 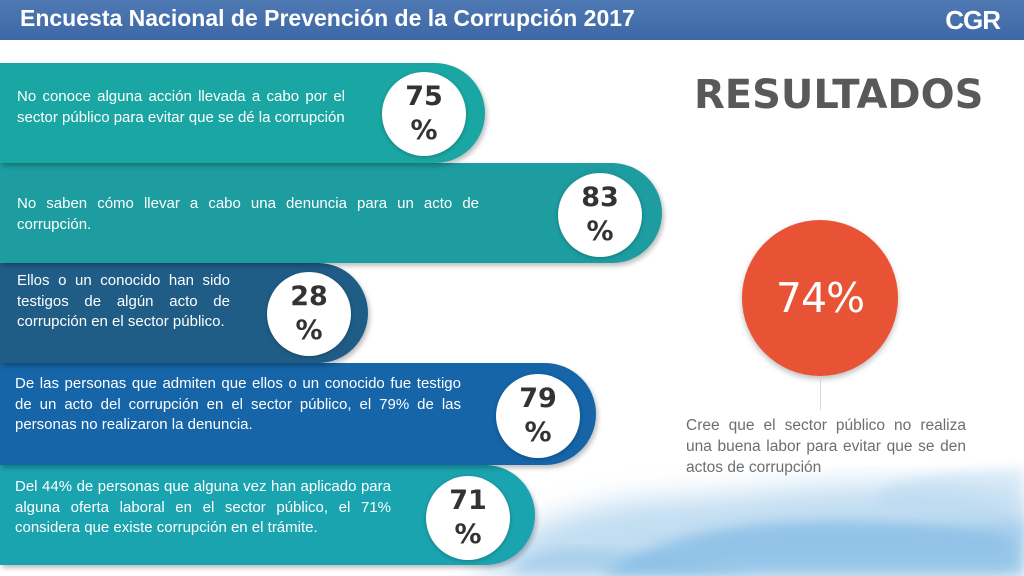 What do you see at coordinates (973, 20) in the screenshot?
I see `cgr-logo: CGR` at bounding box center [973, 20].